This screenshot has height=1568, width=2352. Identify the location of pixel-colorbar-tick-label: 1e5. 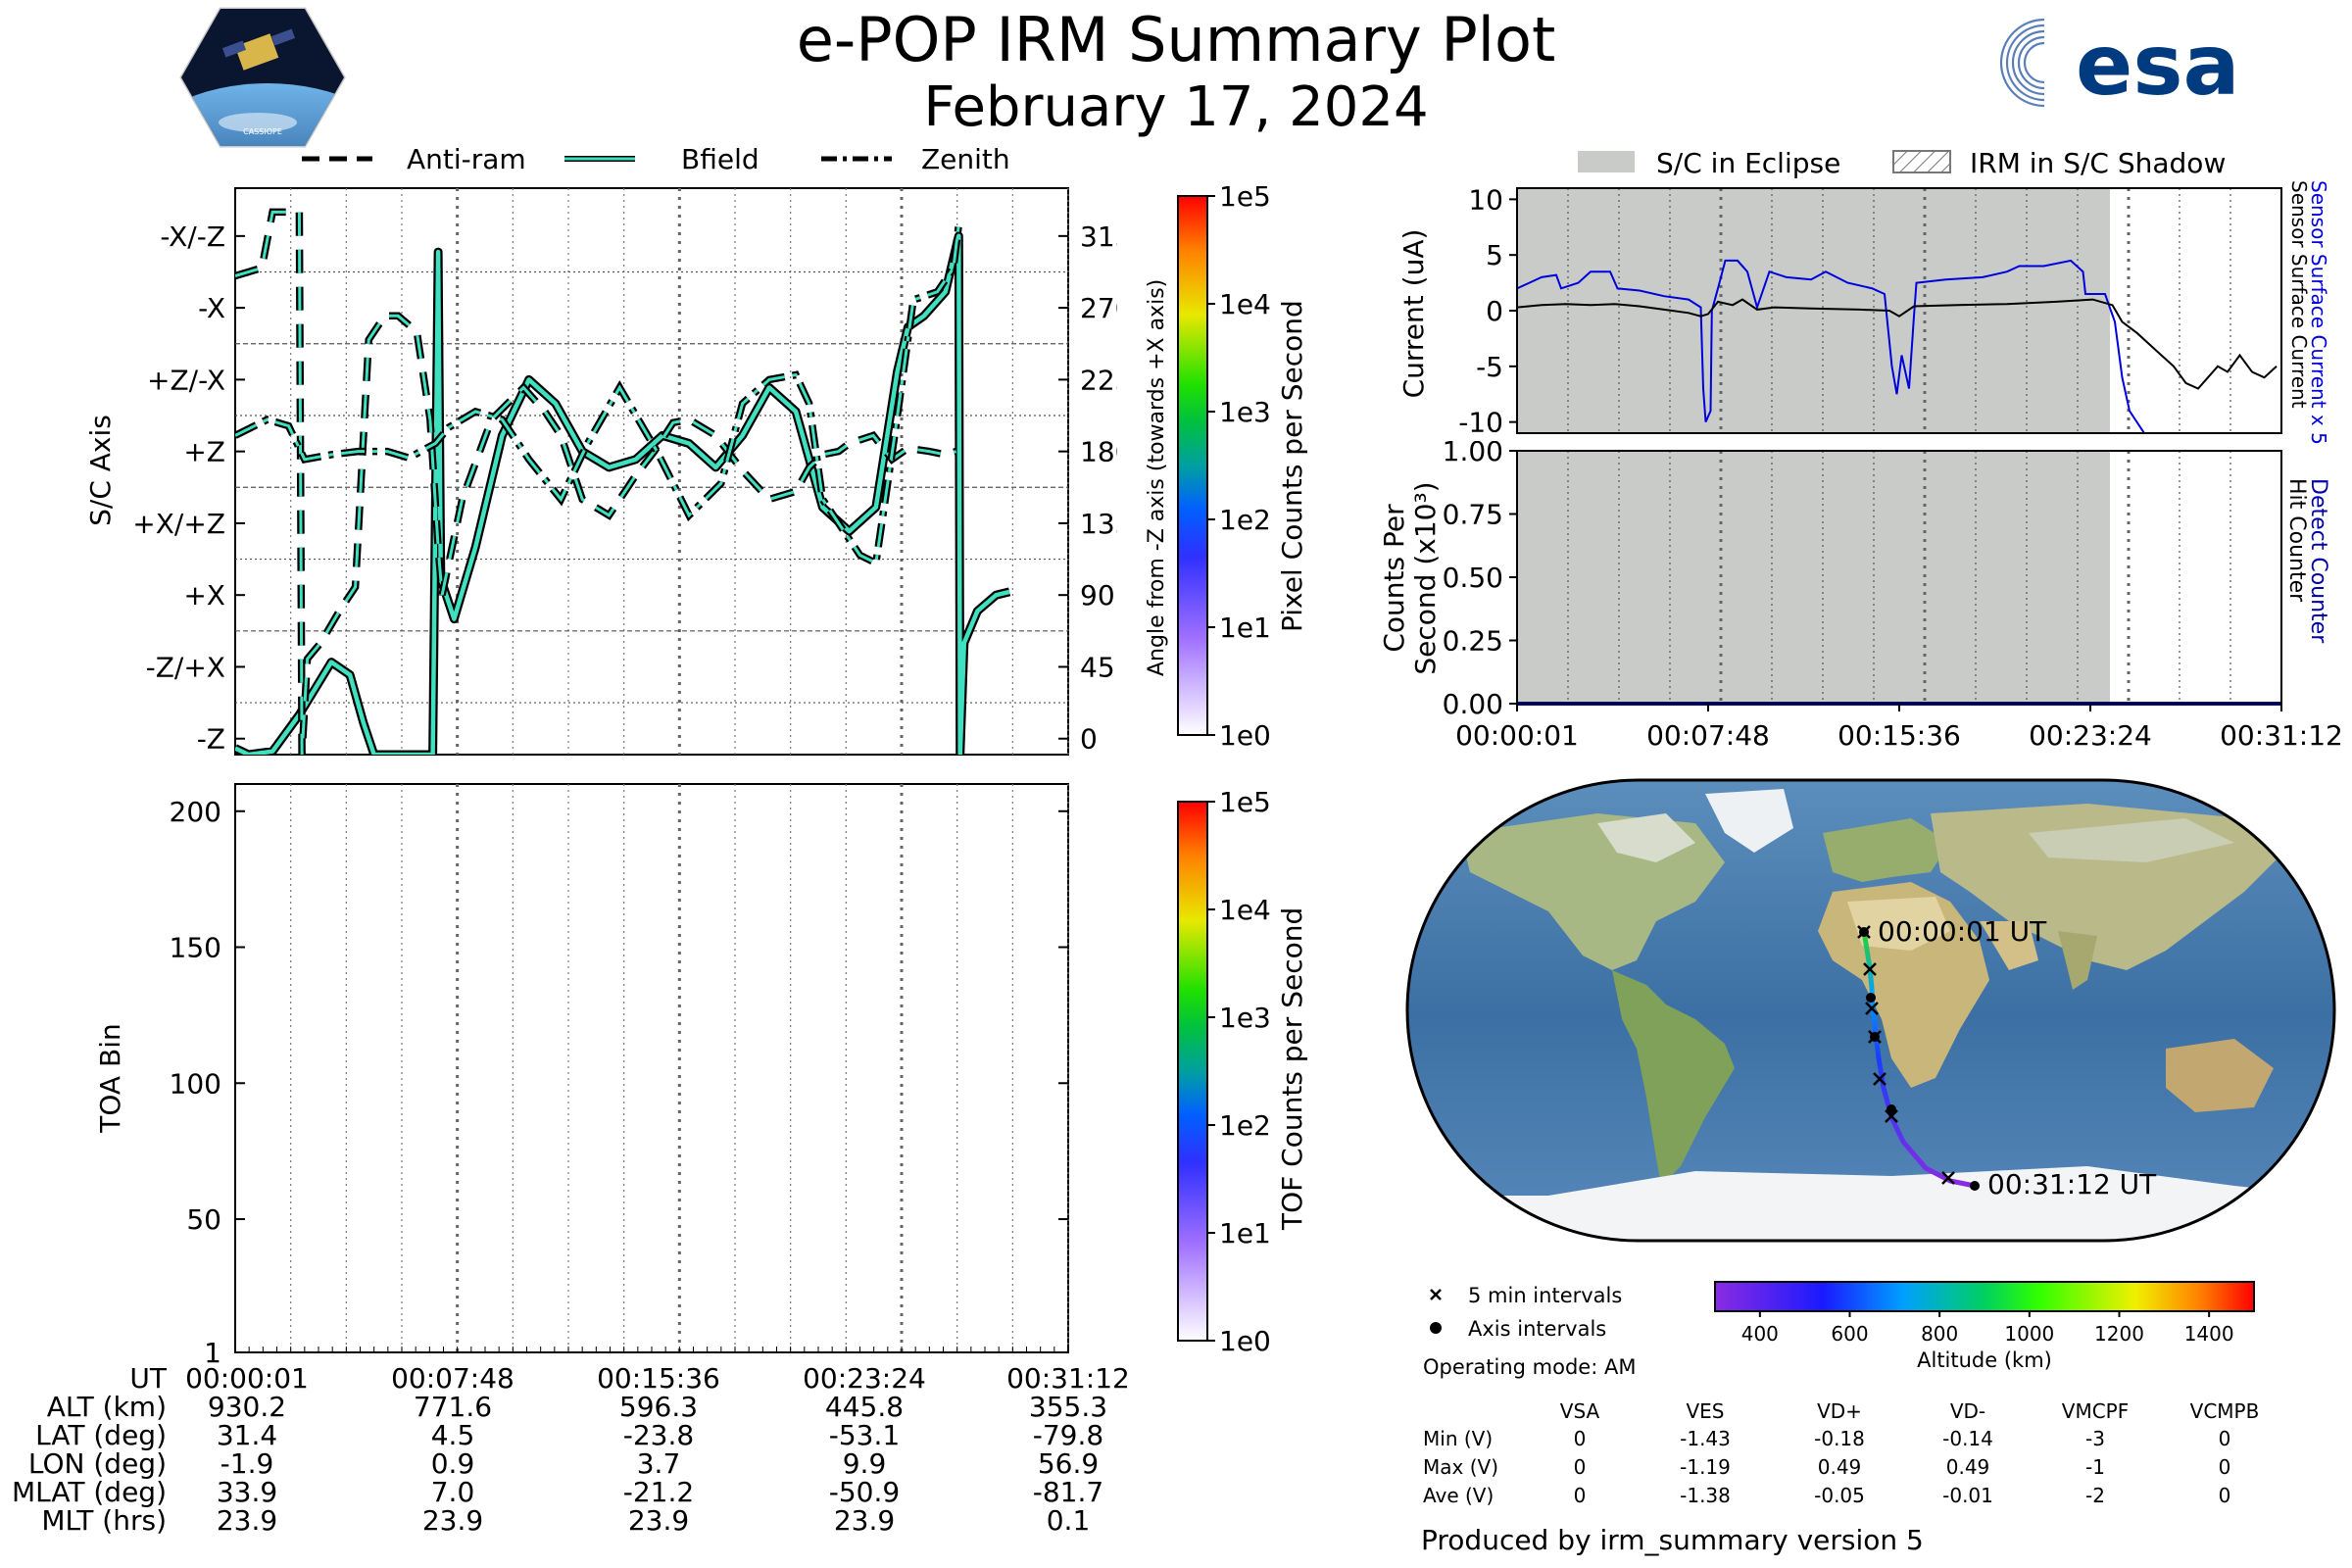
(1245, 199).